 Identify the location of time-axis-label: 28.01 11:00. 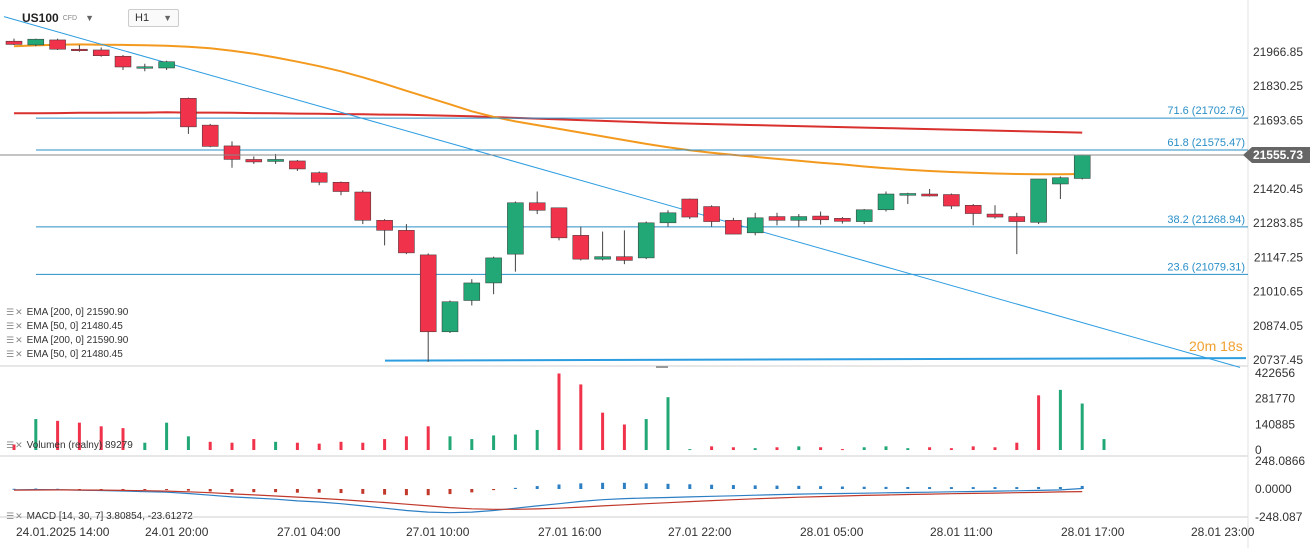
(961, 532).